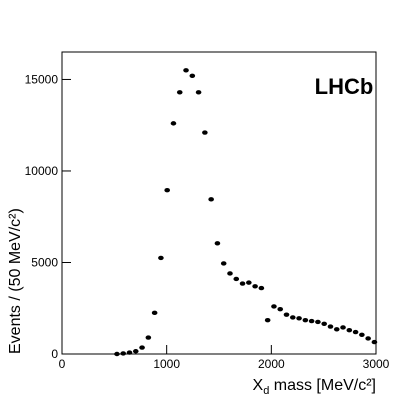 This screenshot has width=419, height=405. I want to click on x-tick-label: 1000, so click(166, 364).